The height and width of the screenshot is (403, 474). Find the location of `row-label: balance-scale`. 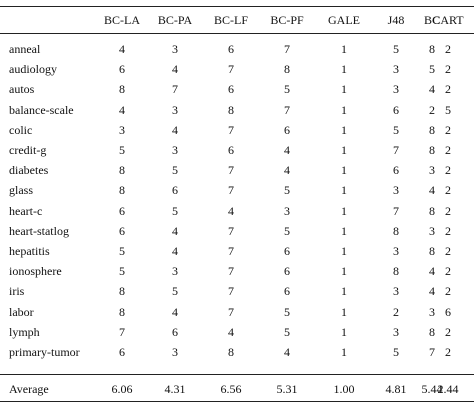

row-label: balance-scale is located at coordinates (41, 109).